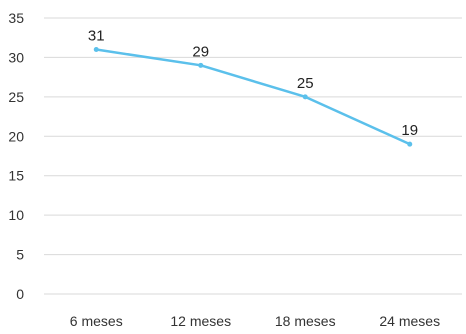  Describe the element at coordinates (305, 83) in the screenshot. I see `data-label-2: 25` at that location.